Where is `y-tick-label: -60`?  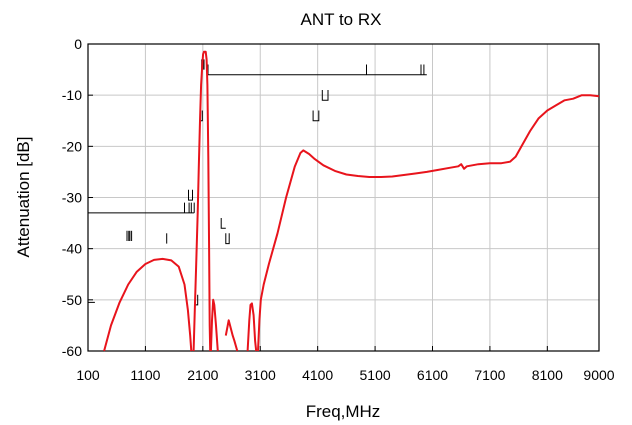 y-tick-label: -60 is located at coordinates (72, 351).